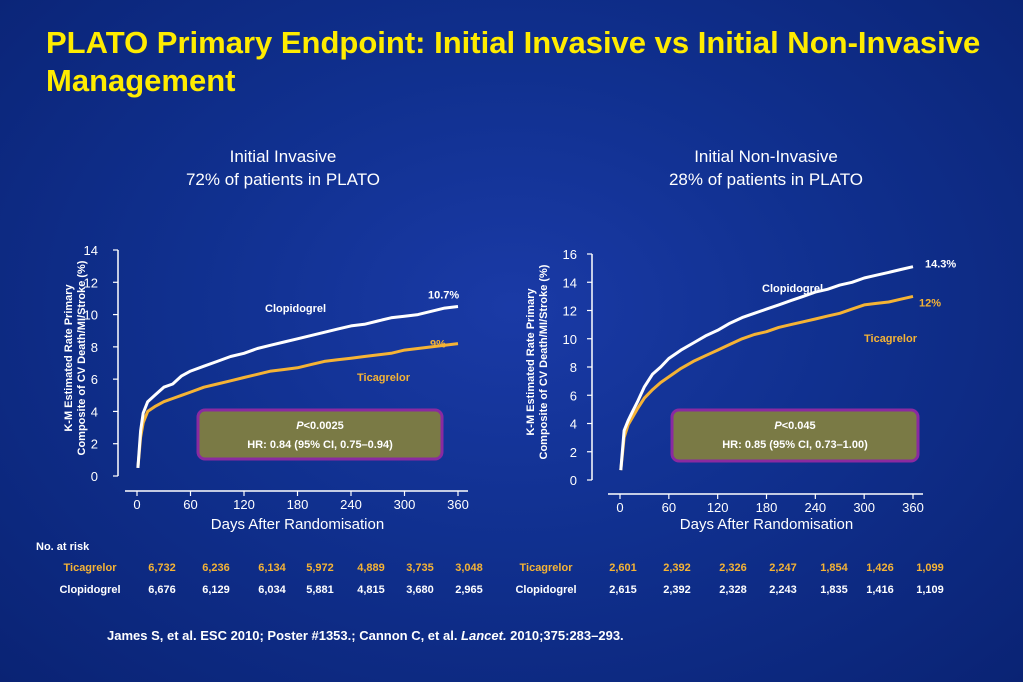 The width and height of the screenshot is (1023, 682). I want to click on left-y-tick-label: 8, so click(94, 347).